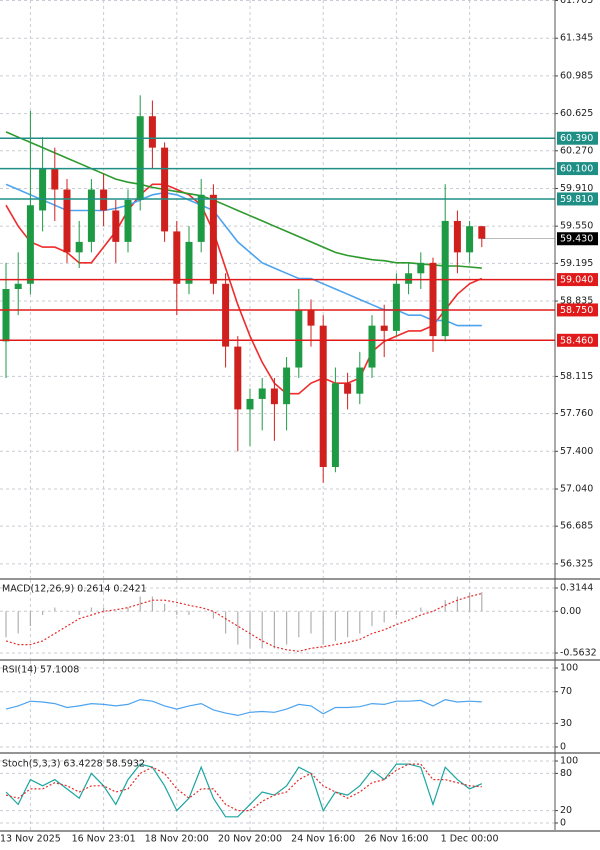 Image resolution: width=600 pixels, height=850 pixels. I want to click on level-label: 58.750, so click(576, 310).